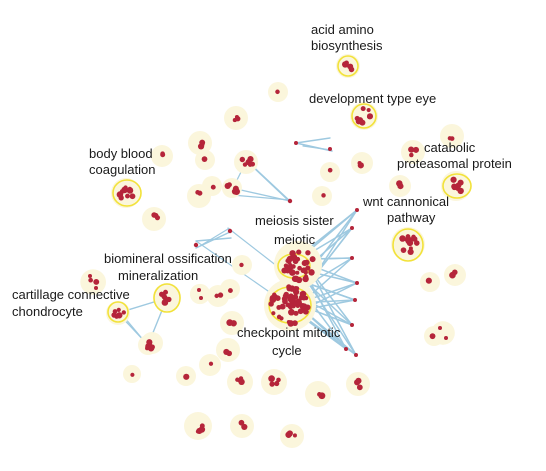 The width and height of the screenshot is (546, 471). What do you see at coordinates (454, 163) in the screenshot?
I see `cluster-label-catabolic-2: proteasomal protein` at bounding box center [454, 163].